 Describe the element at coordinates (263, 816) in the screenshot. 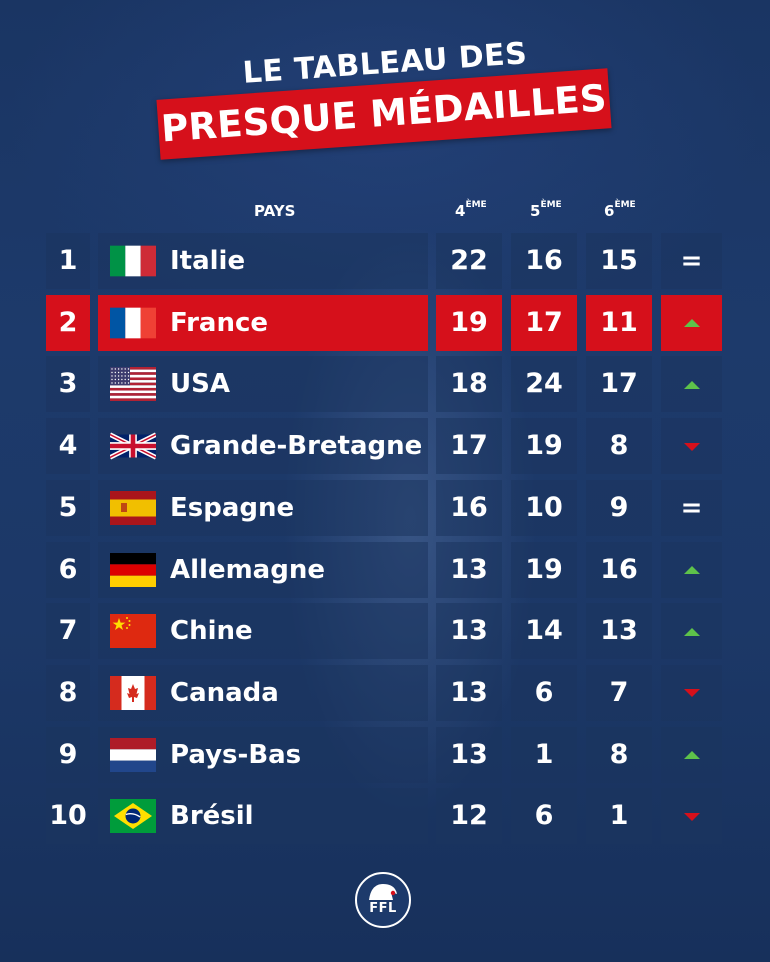

I see `country-cell: Brésil` at that location.